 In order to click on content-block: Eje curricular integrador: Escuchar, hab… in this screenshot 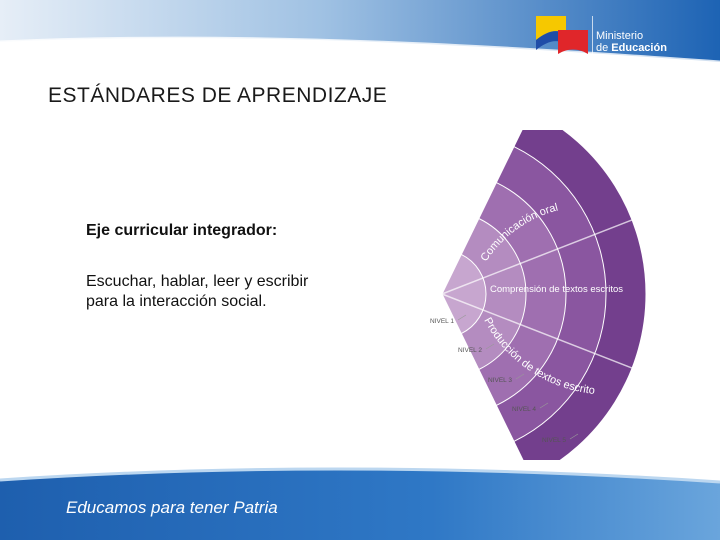, I will do `click(236, 267)`.